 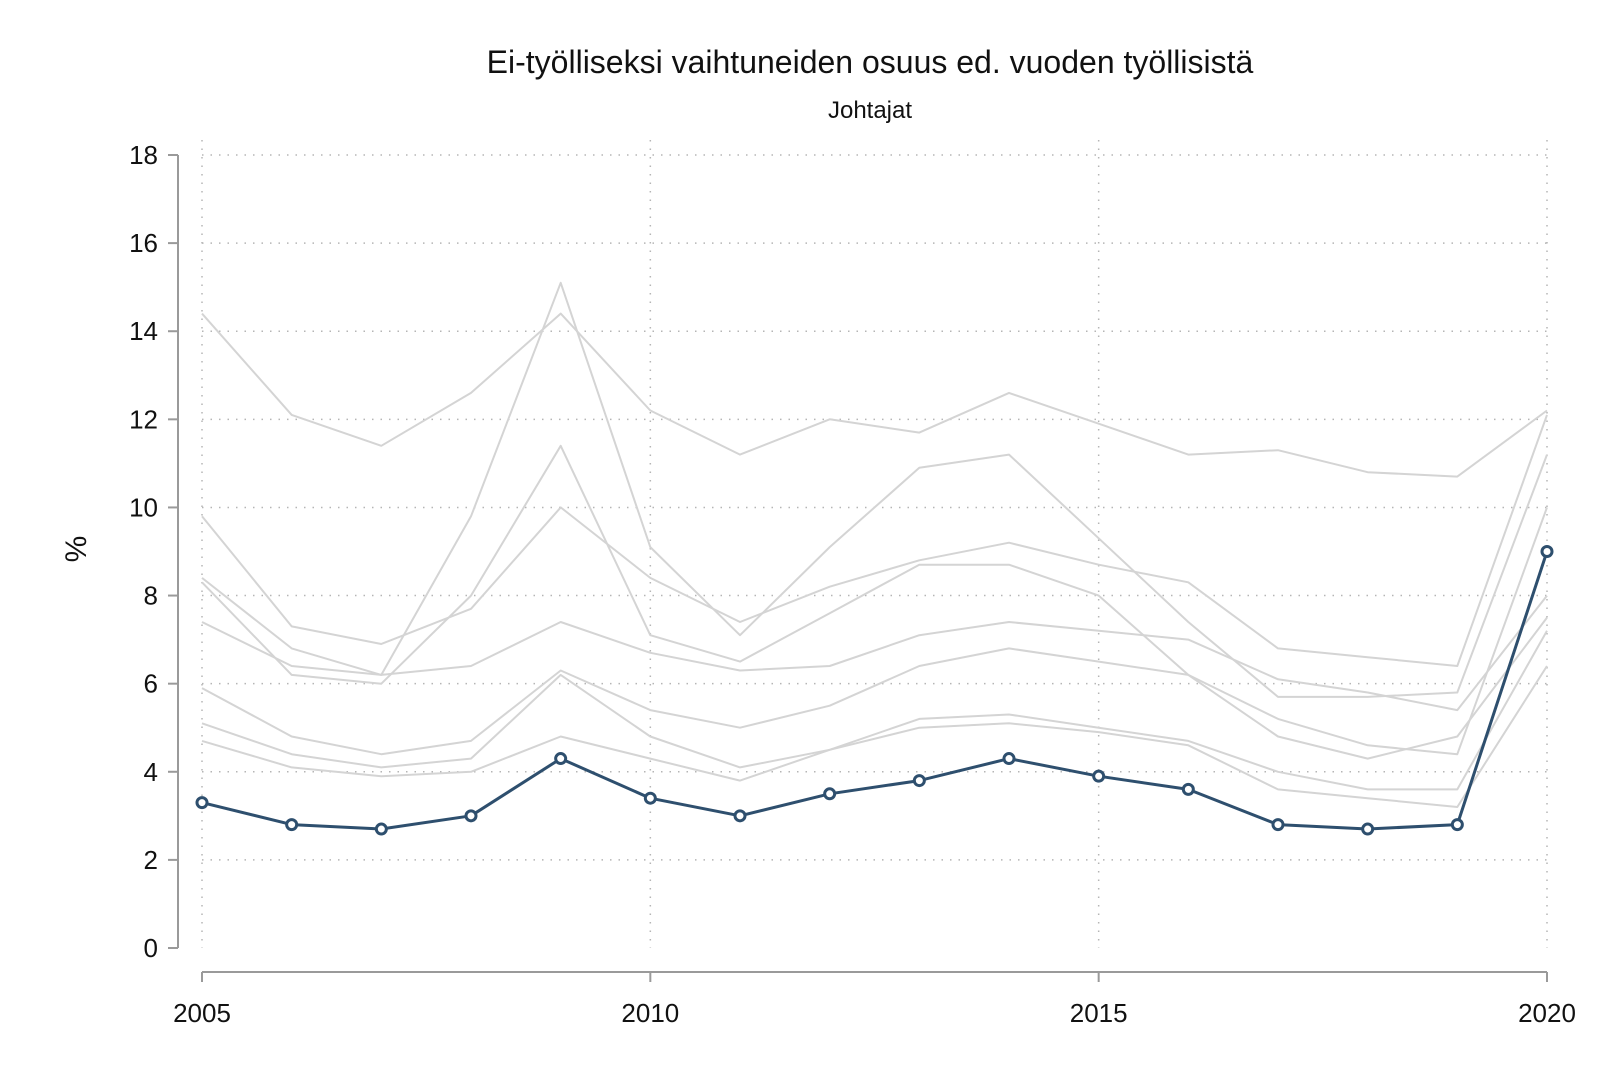 What do you see at coordinates (1099, 1013) in the screenshot?
I see `x-tick-label: 2015` at bounding box center [1099, 1013].